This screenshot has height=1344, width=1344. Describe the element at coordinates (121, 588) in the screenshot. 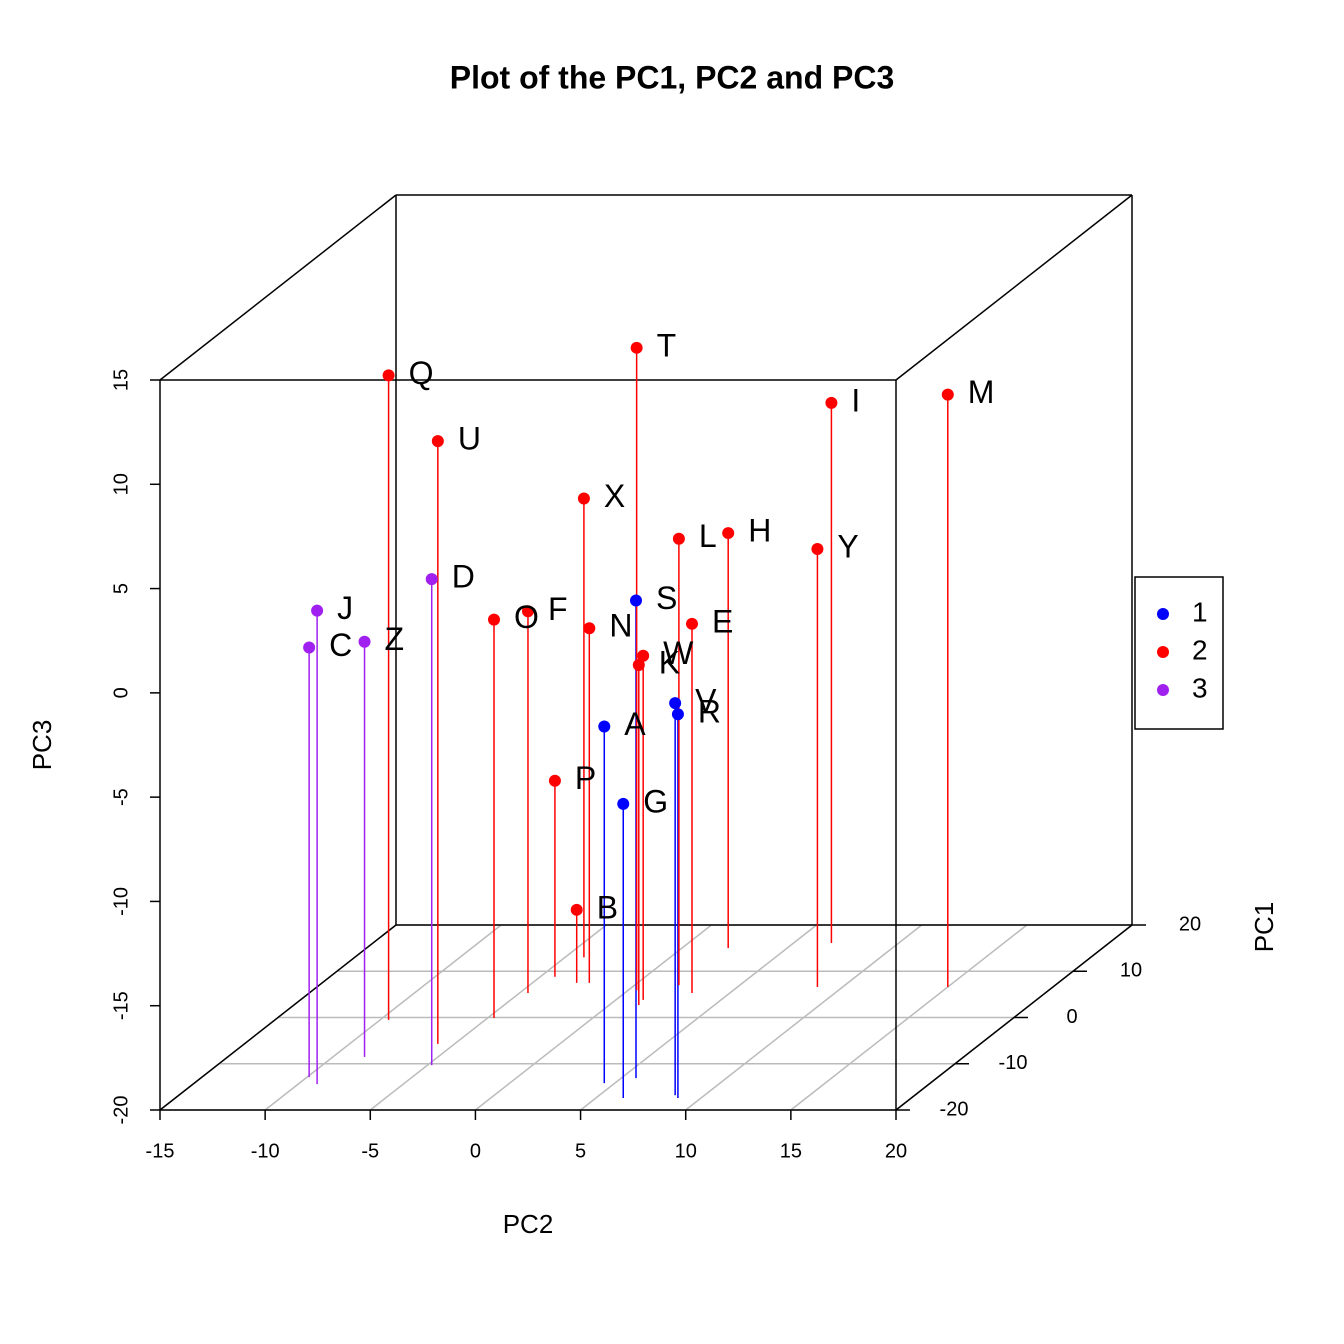

I see `z-tick-label: 5` at that location.